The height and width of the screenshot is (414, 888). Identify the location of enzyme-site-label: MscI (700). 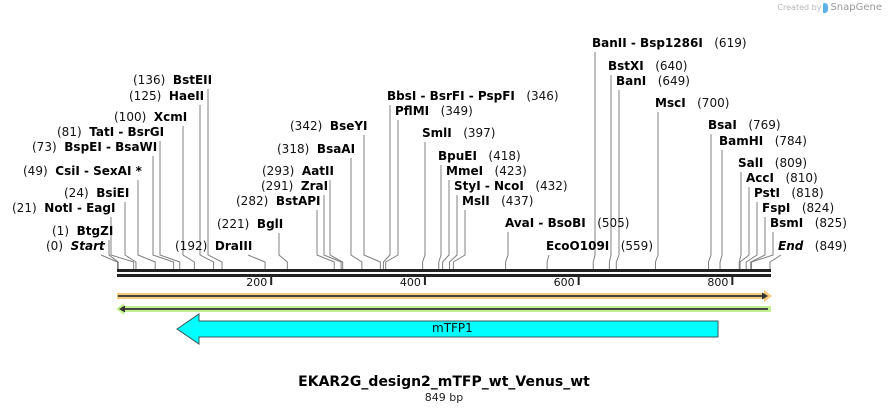
(692, 103).